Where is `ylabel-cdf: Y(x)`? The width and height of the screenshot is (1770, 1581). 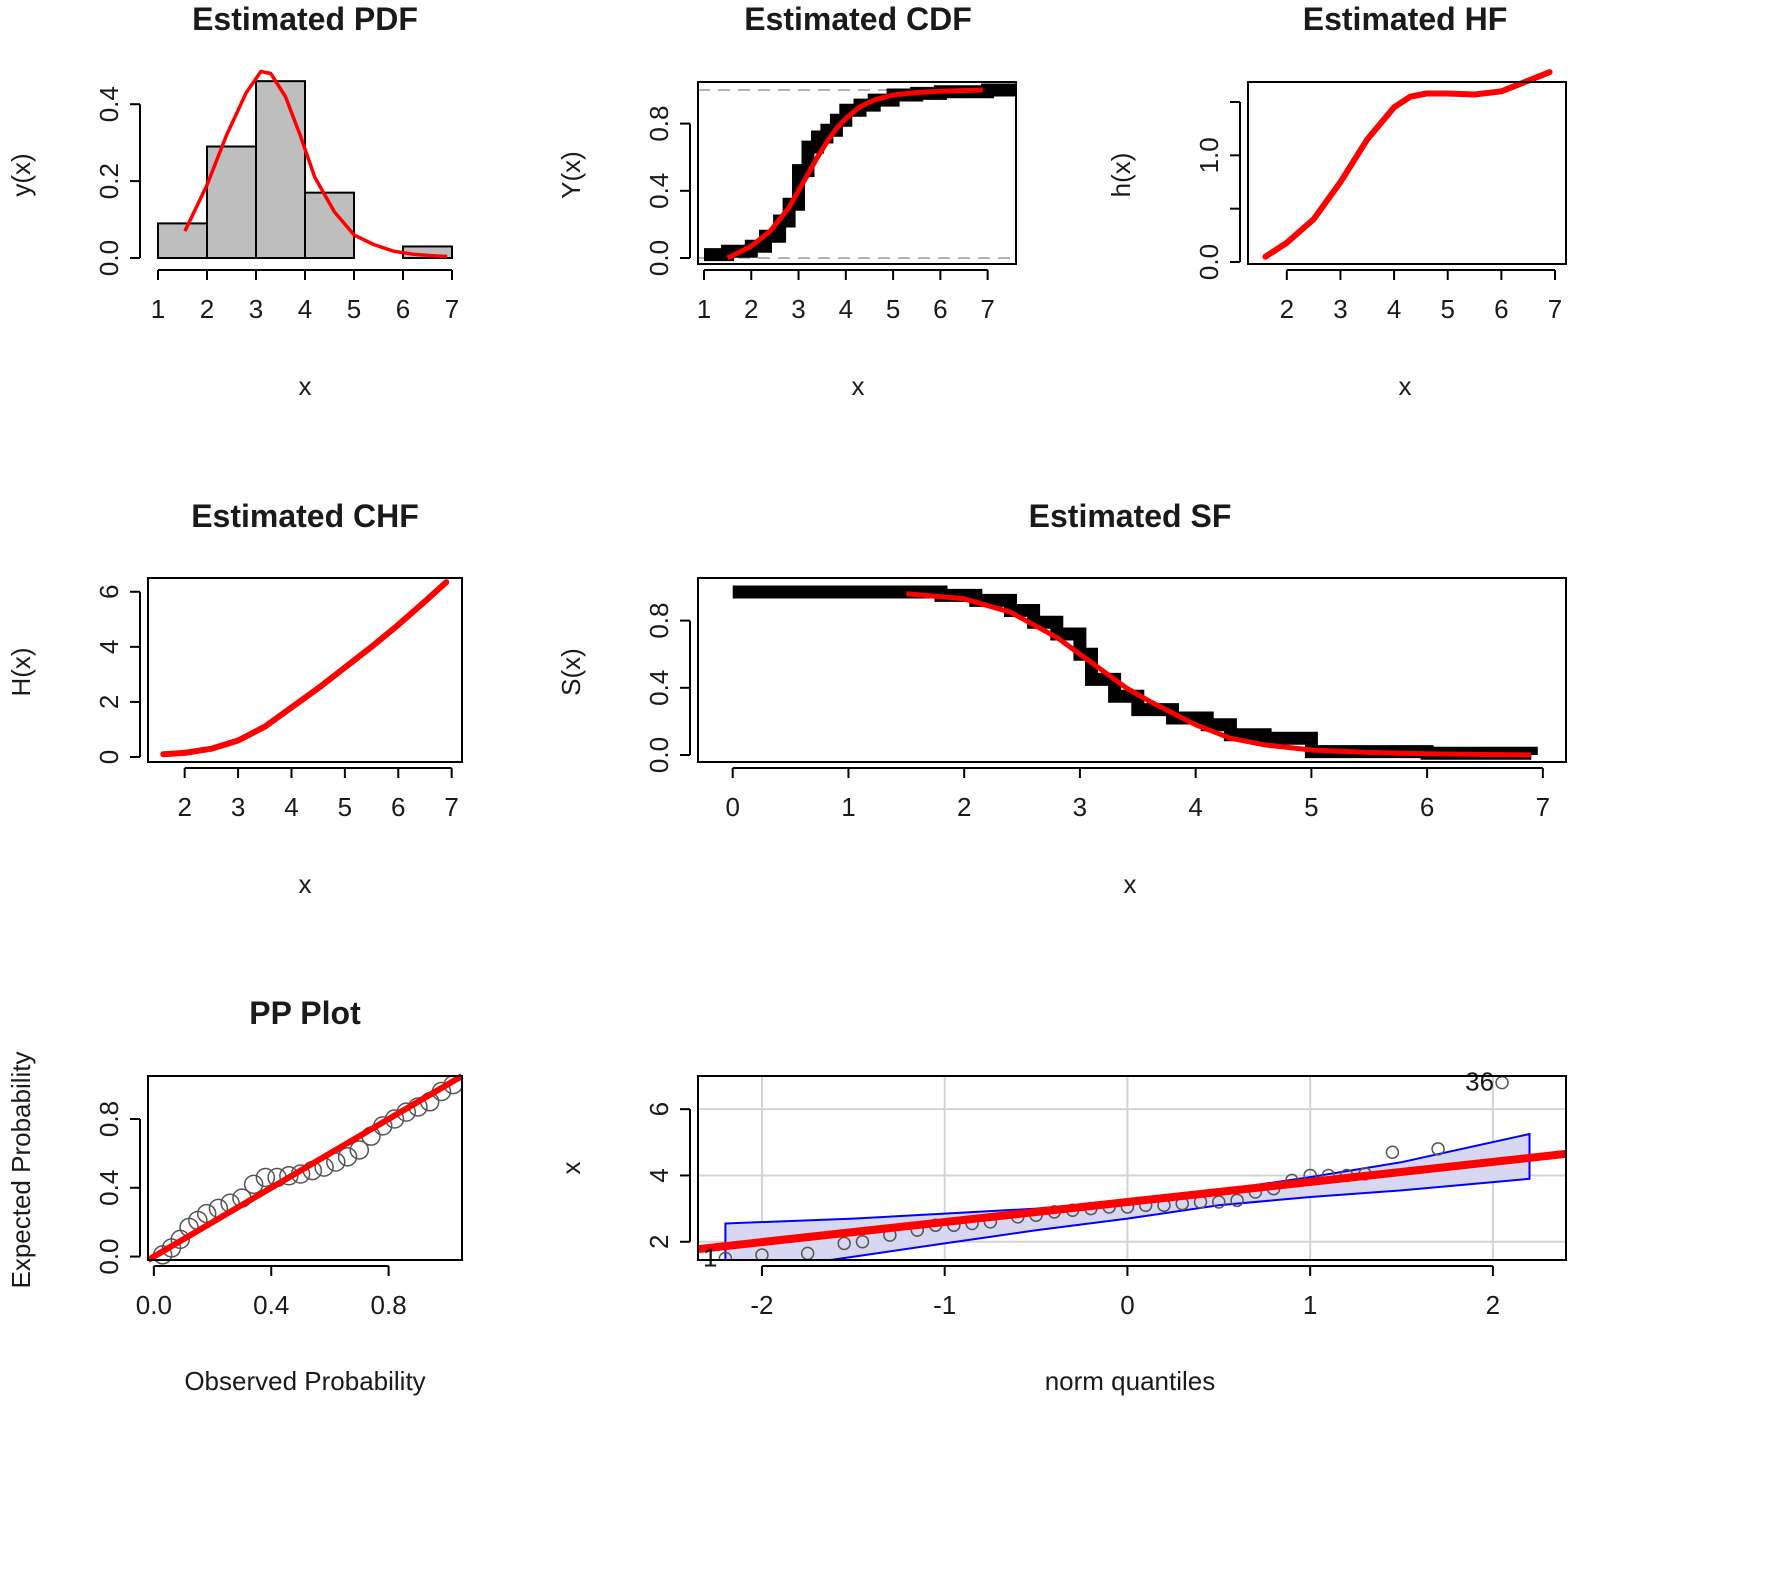 ylabel-cdf: Y(x) is located at coordinates (571, 175).